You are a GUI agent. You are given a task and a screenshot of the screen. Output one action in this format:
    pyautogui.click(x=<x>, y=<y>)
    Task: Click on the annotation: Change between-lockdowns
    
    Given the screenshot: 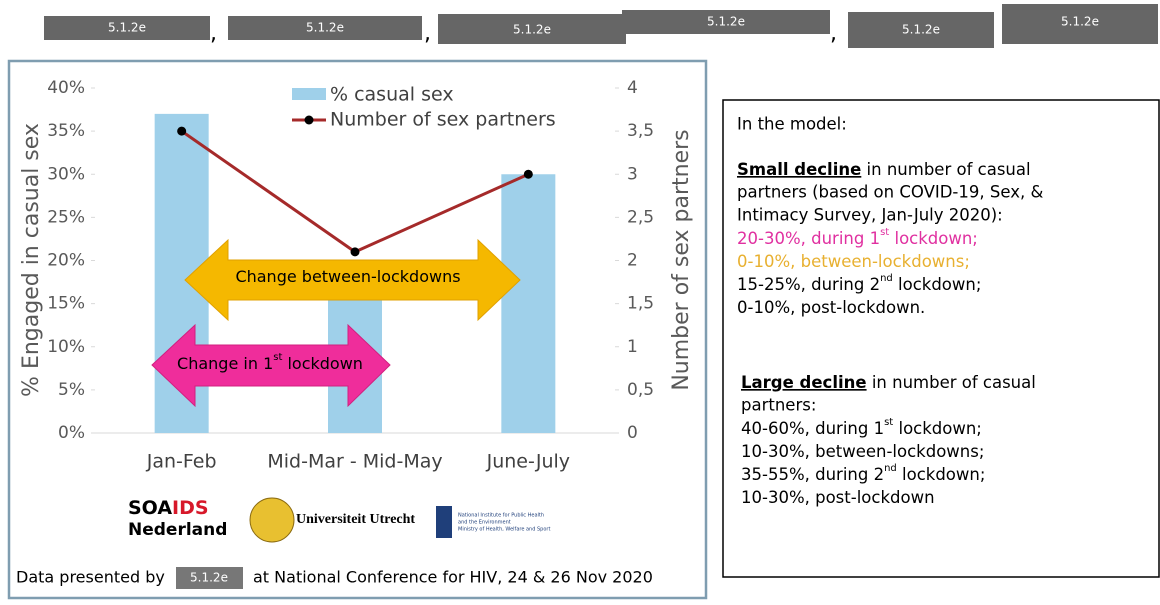 What is the action you would take?
    pyautogui.click(x=347, y=276)
    